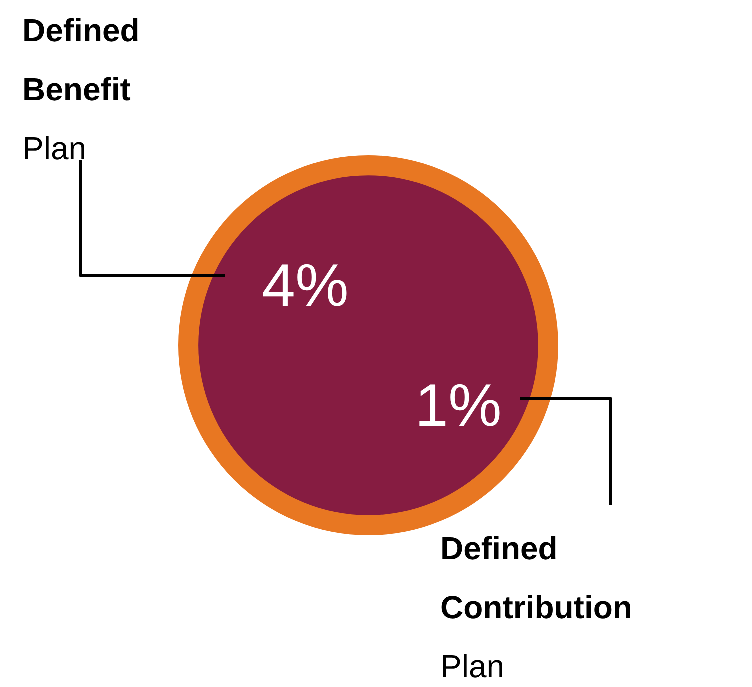 The height and width of the screenshot is (687, 752). What do you see at coordinates (305, 285) in the screenshot?
I see `data-label: 4%` at bounding box center [305, 285].